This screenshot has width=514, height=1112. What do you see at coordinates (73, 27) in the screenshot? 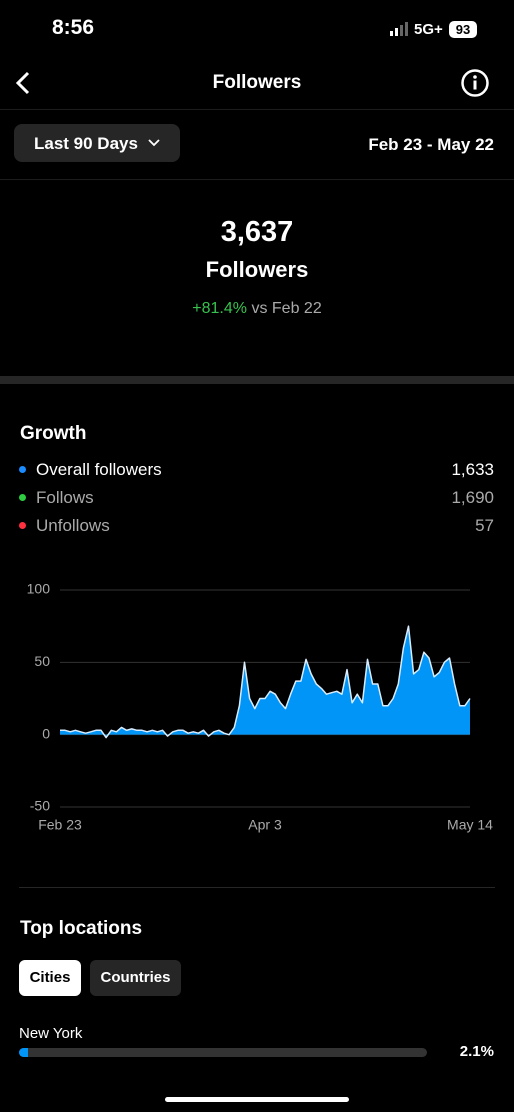
I see `time: 8:56` at bounding box center [73, 27].